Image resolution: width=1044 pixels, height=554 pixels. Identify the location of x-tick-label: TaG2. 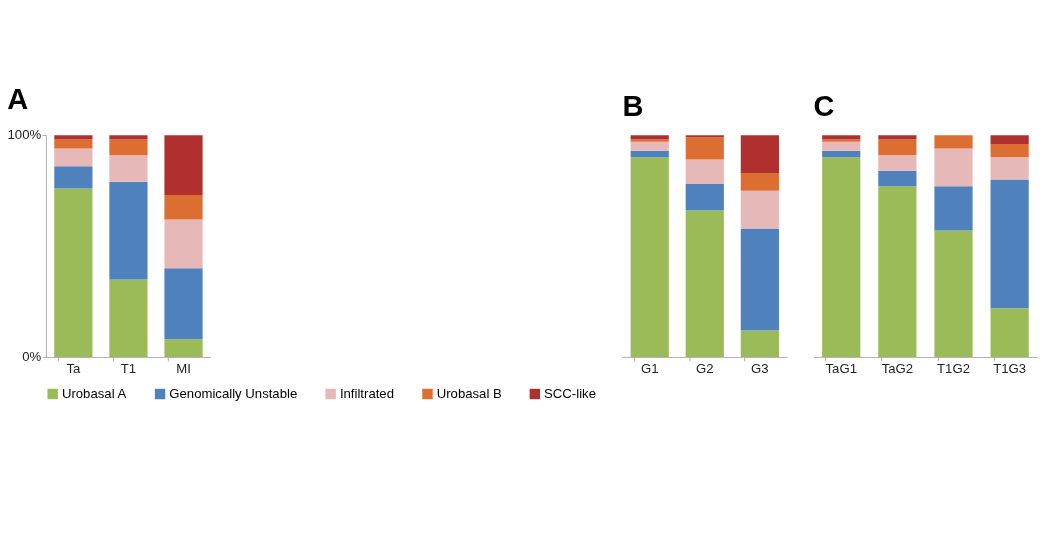
(897, 369).